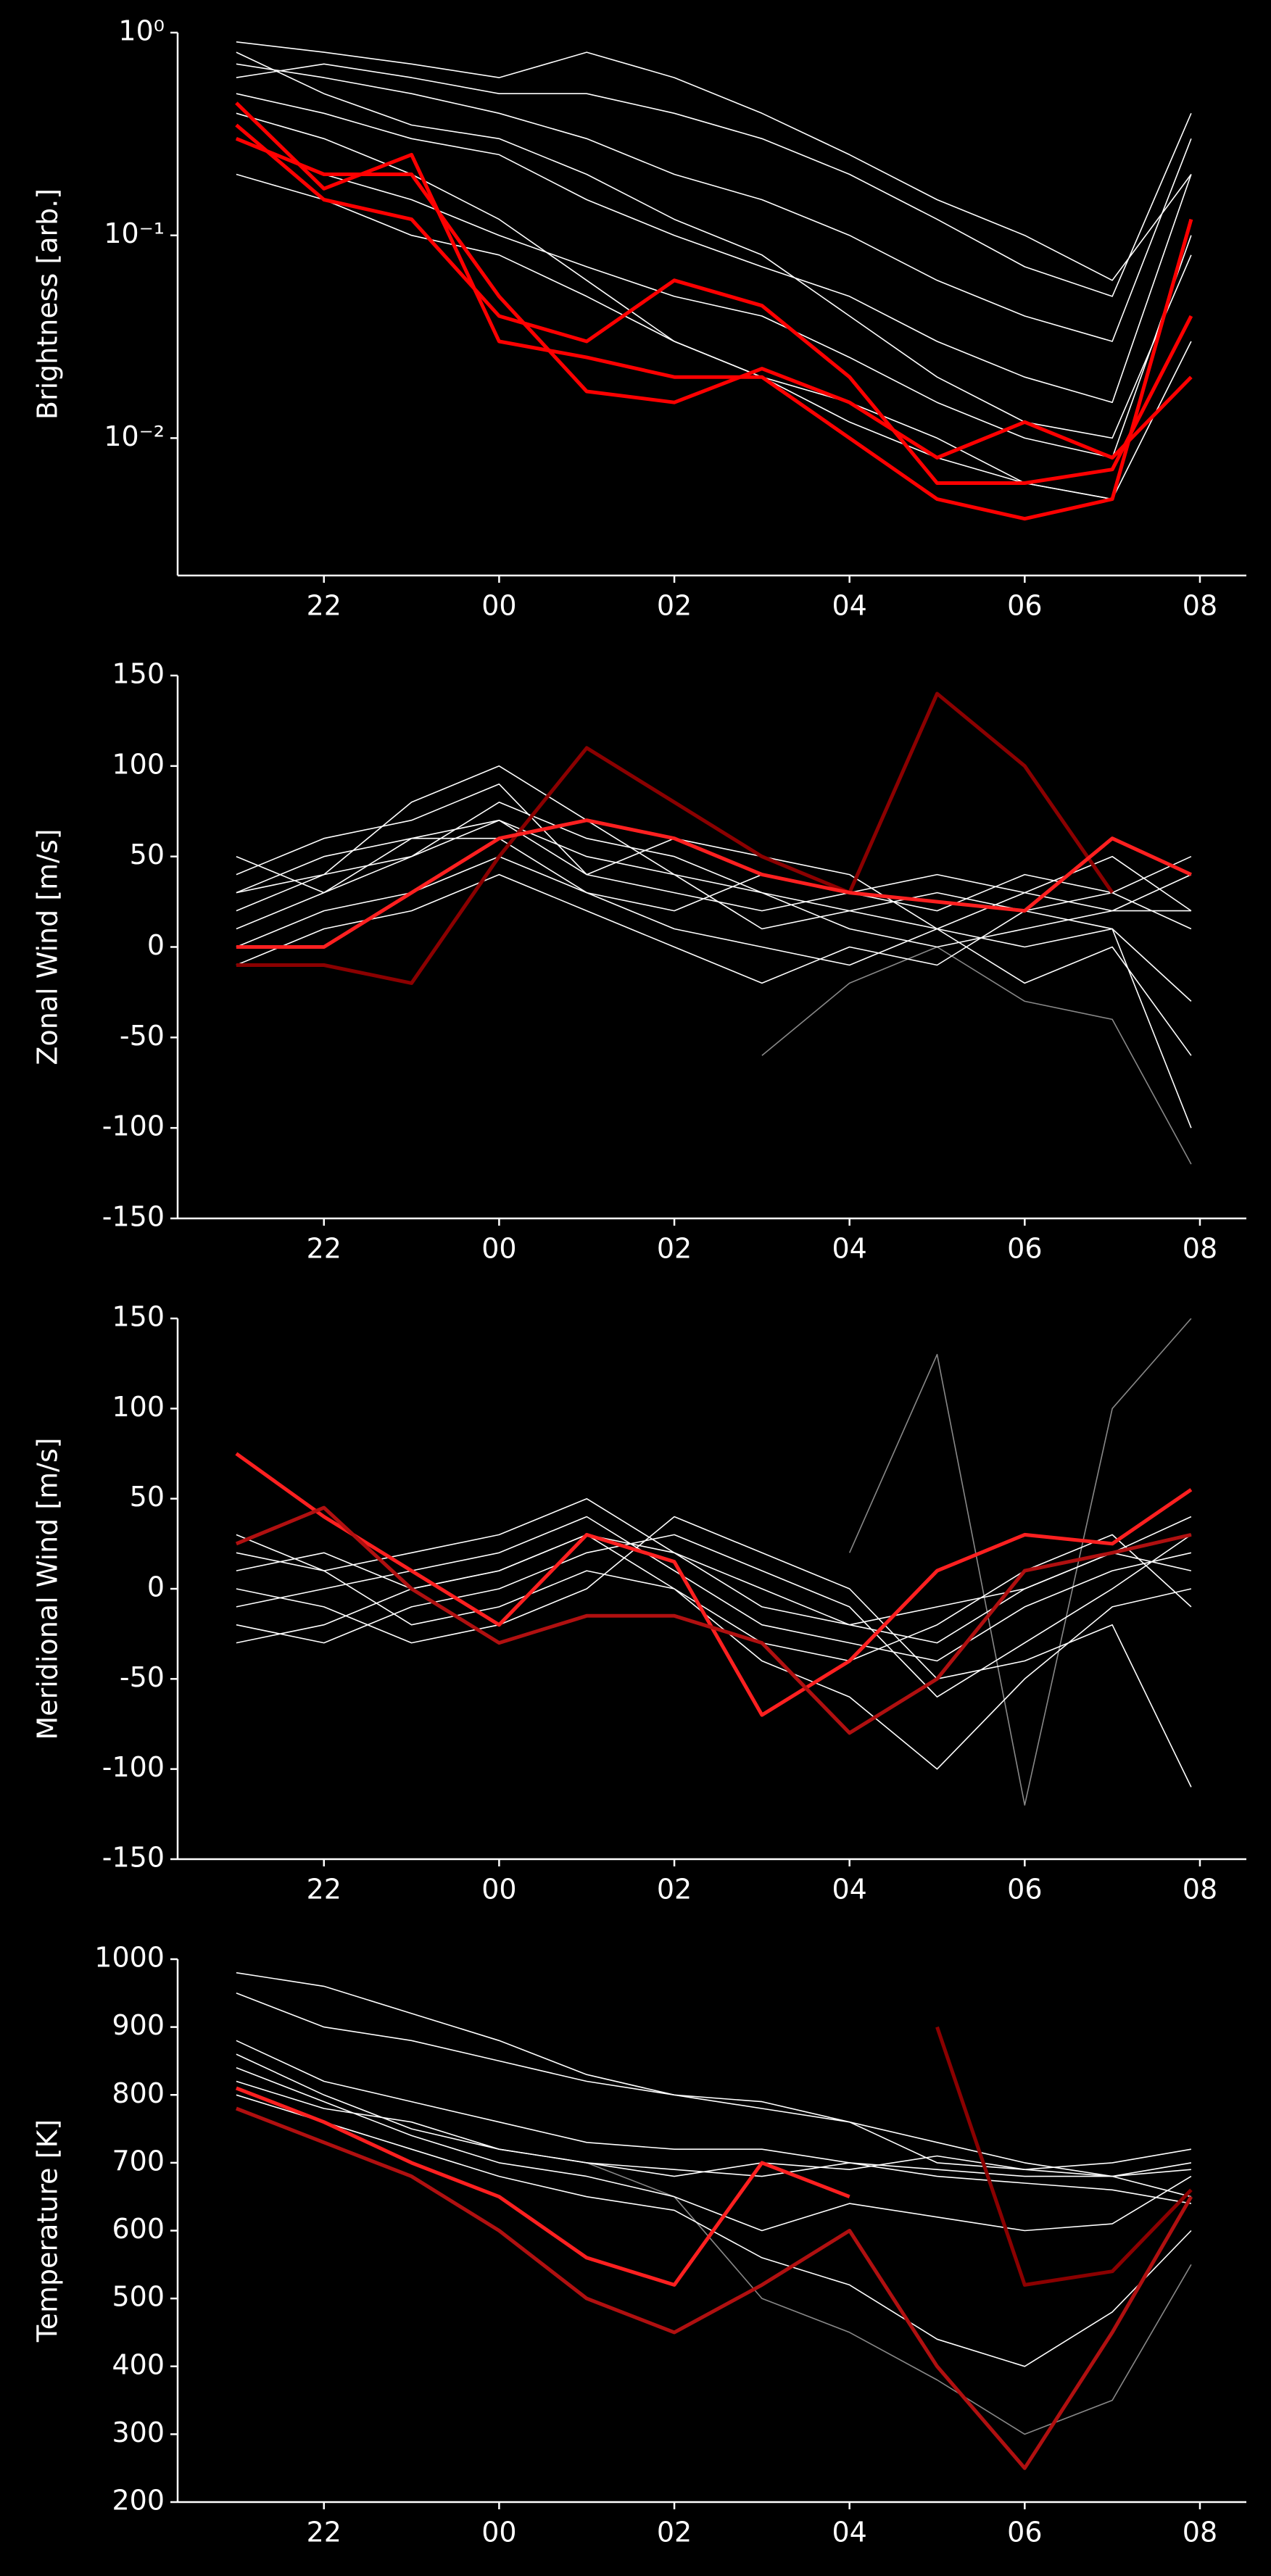 The height and width of the screenshot is (2576, 1271). I want to click on y-tick-label: 1000, so click(129, 1958).